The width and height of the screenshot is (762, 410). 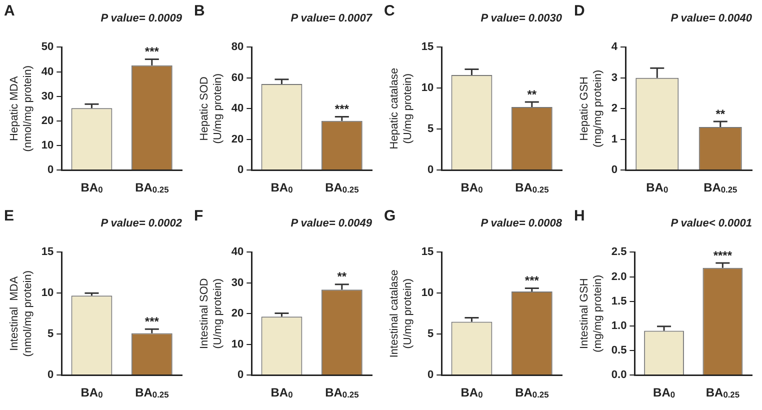 I want to click on annotation: ****, so click(x=722, y=255).